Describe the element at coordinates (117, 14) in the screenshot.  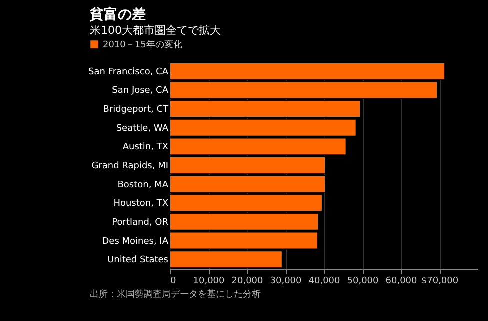
I see `chart-title: 貧富の差` at that location.